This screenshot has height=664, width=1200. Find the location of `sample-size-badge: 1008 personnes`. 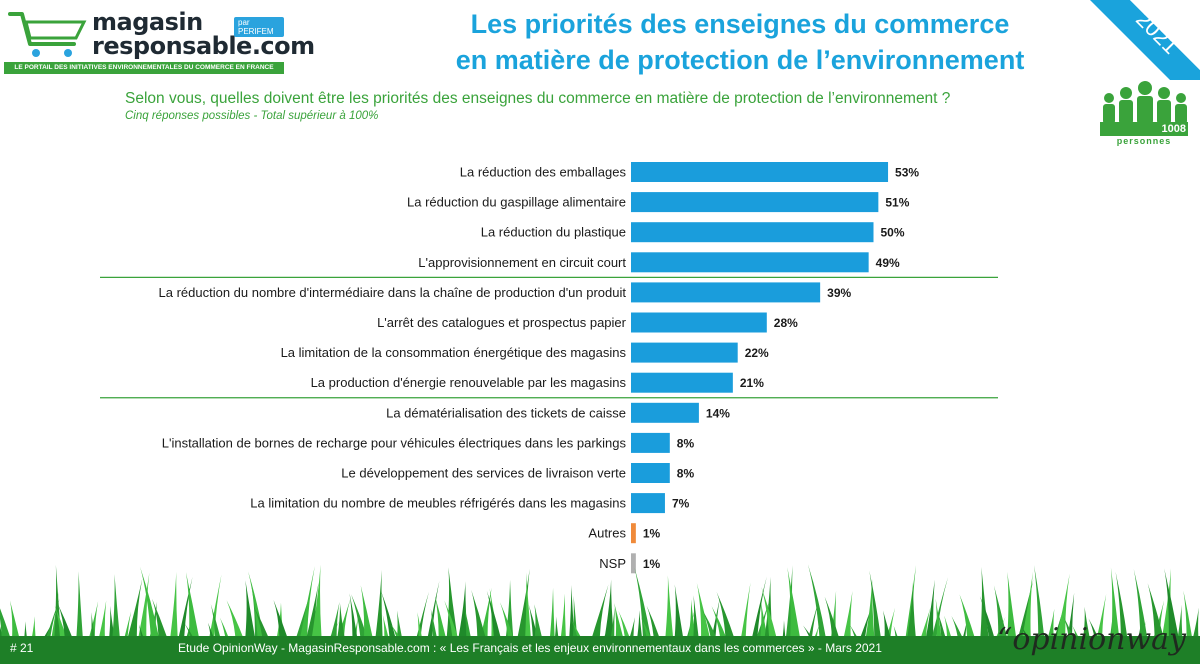

sample-size-badge: 1008 personnes is located at coordinates (1145, 115).